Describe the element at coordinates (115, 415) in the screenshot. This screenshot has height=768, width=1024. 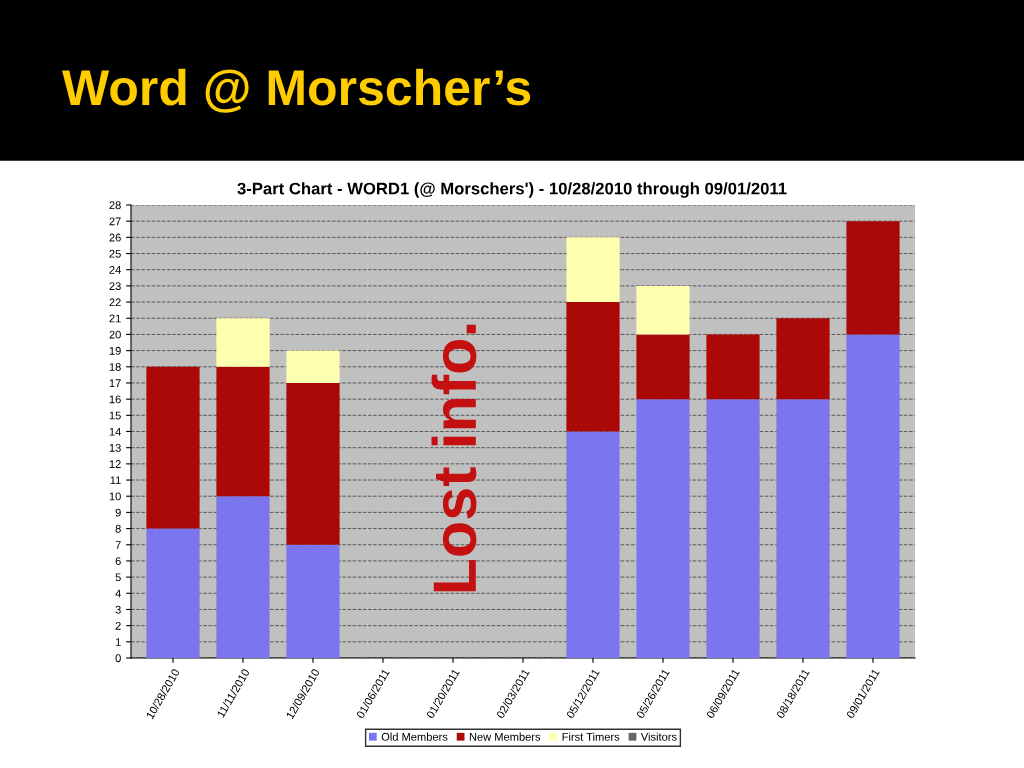
I see `y-tick-label: 15` at that location.